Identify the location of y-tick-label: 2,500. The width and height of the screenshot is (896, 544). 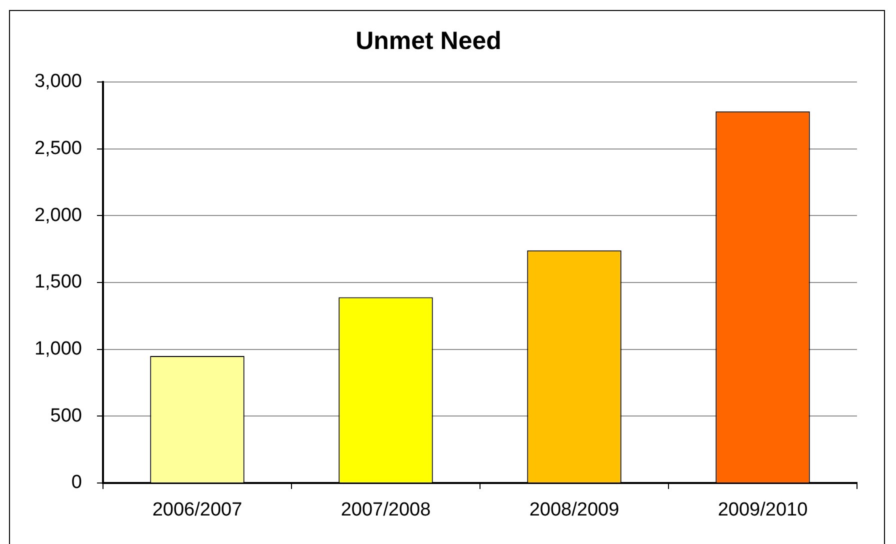
(58, 149).